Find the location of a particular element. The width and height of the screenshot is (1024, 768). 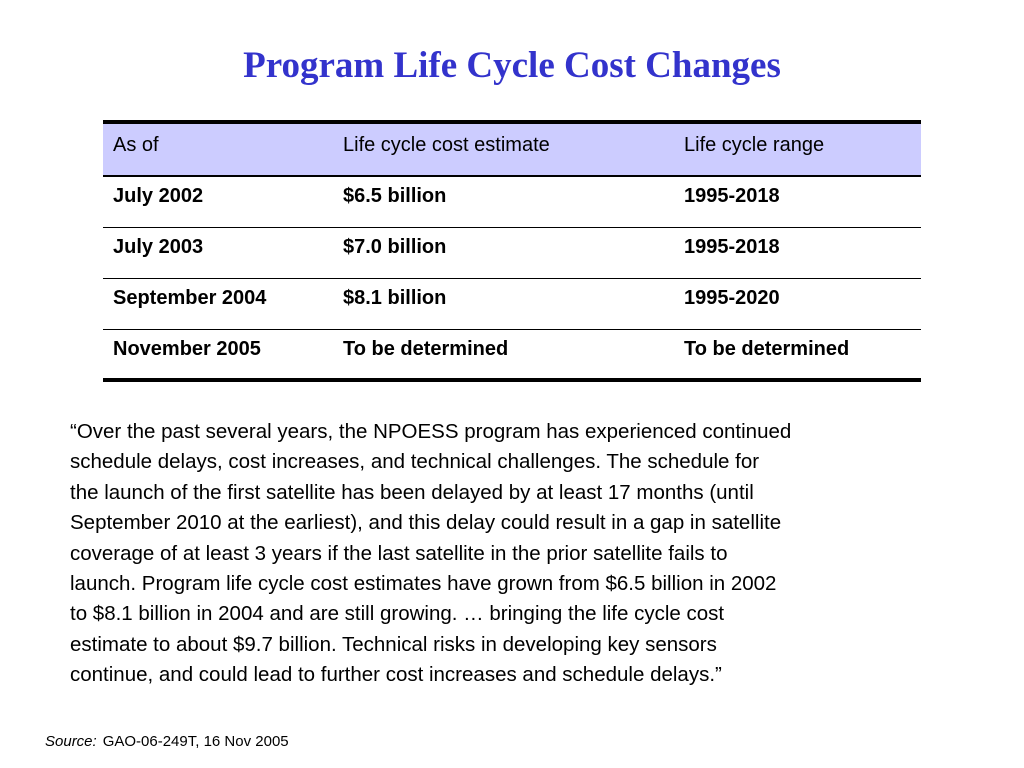

cell-range: 1995-2020 is located at coordinates (797, 304).